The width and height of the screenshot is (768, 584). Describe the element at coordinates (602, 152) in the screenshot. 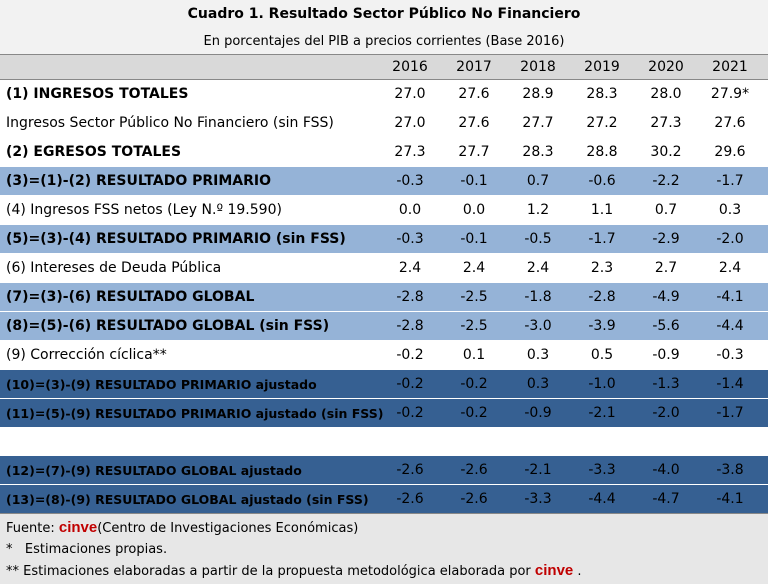

I see `cell-value: 28.8` at that location.